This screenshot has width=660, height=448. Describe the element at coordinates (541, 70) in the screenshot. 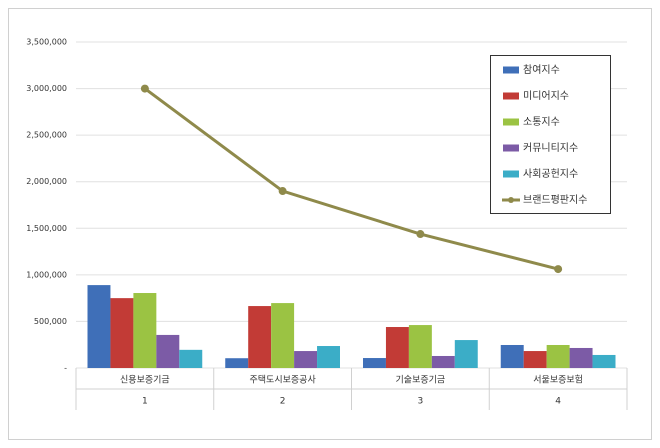

I see `legend-label: 참여지수` at that location.